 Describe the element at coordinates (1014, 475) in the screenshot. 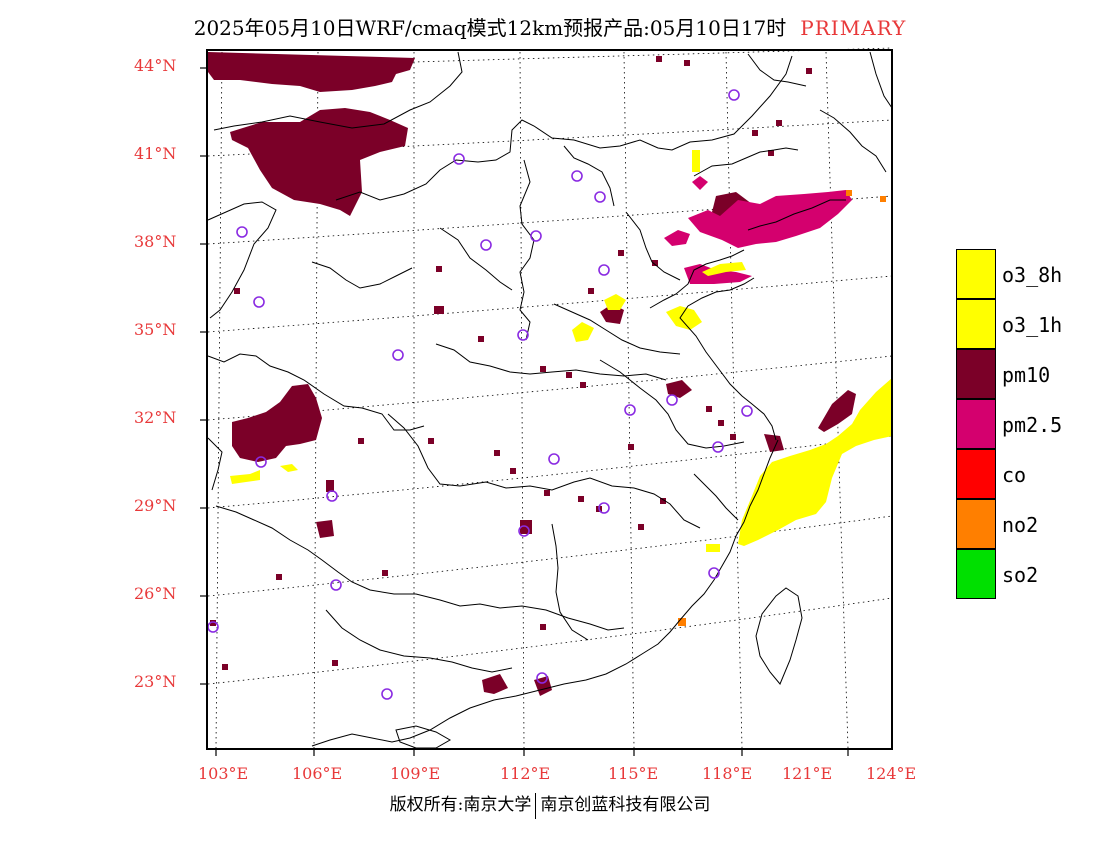

I see `legend-label: co` at that location.